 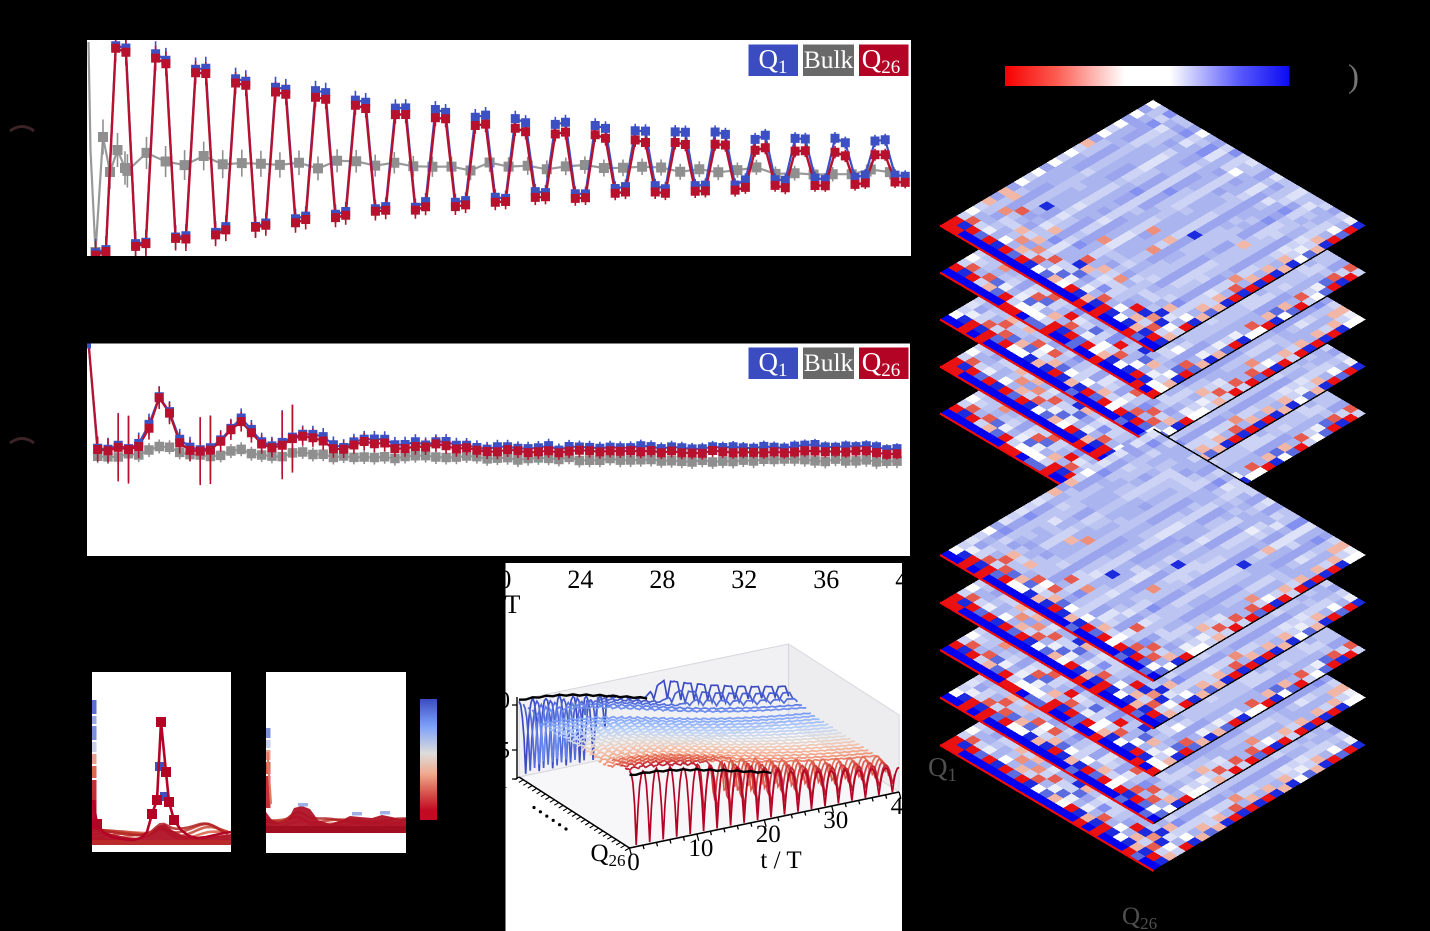 What do you see at coordinates (662, 579) in the screenshot?
I see `svg-text: 28` at bounding box center [662, 579].